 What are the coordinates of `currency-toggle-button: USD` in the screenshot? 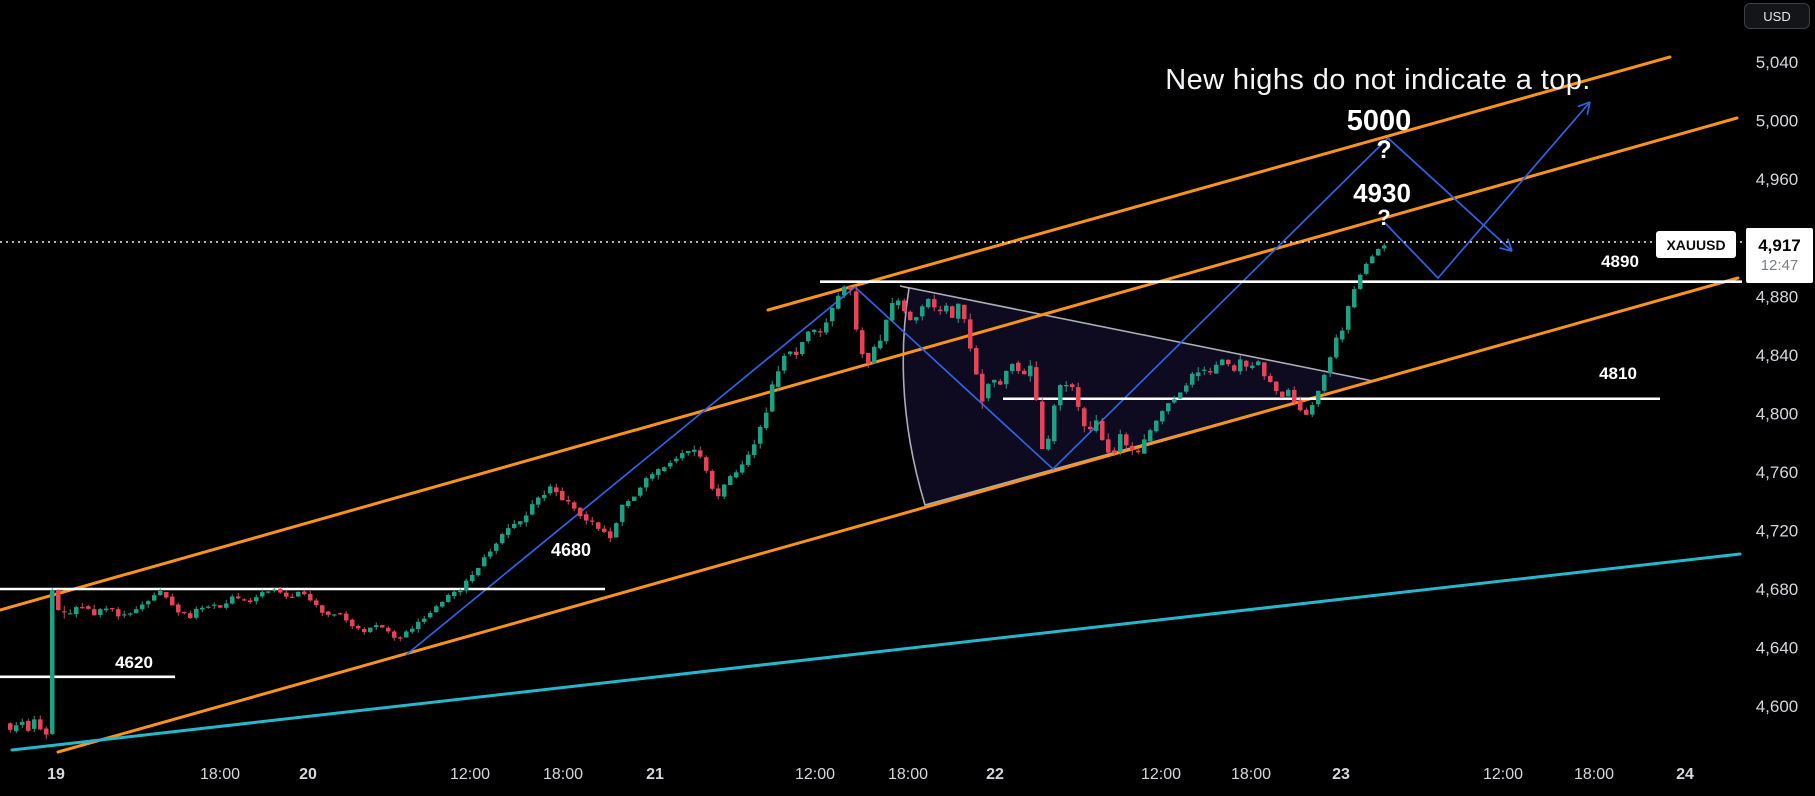 It's located at (1777, 16).